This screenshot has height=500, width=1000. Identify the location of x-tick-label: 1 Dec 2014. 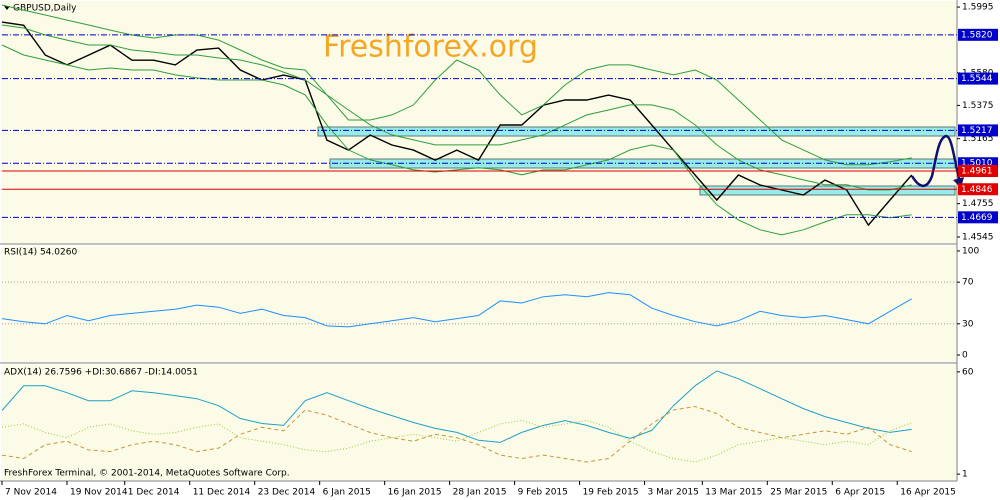
(154, 493).